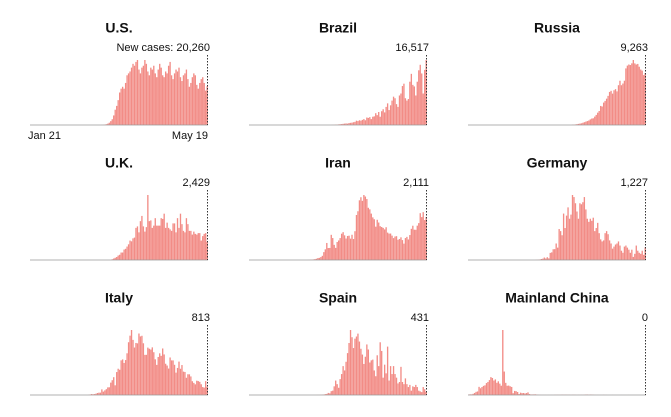 The image size is (671, 417). What do you see at coordinates (44, 136) in the screenshot?
I see `x-axis-start: Jan 21` at bounding box center [44, 136].